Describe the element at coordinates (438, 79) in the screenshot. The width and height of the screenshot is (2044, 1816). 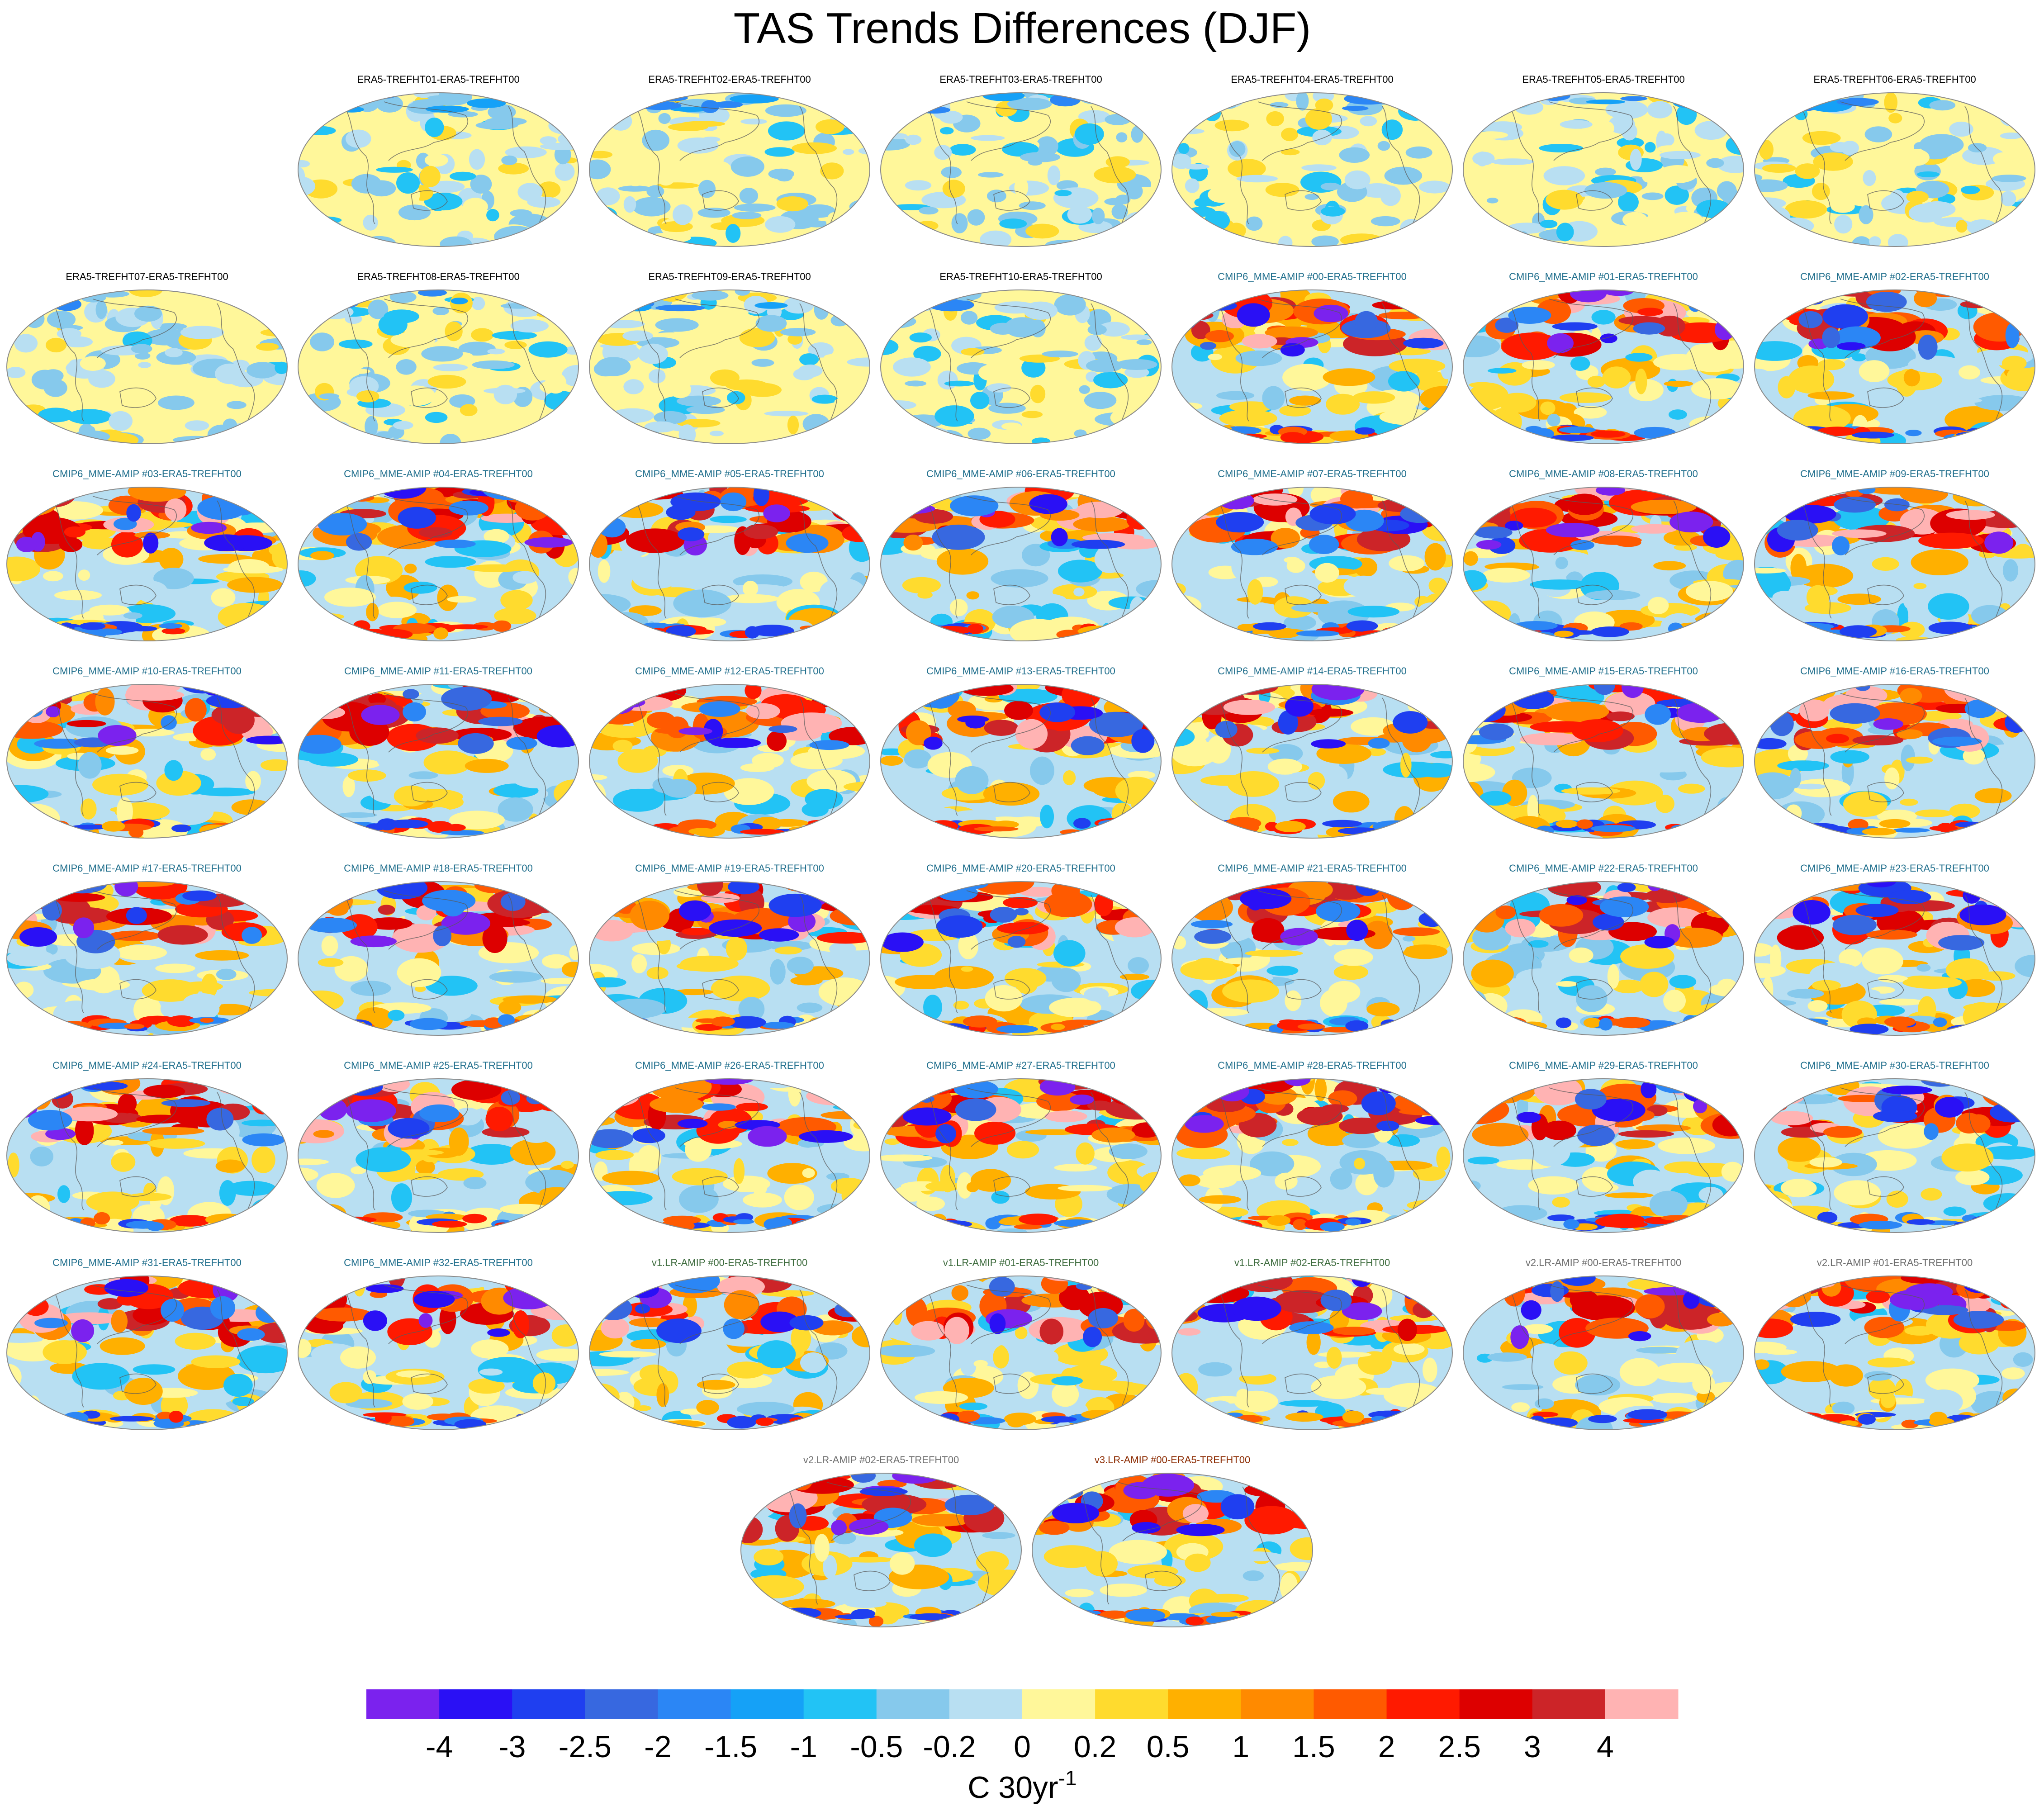
I see `panel-title: ERA5-TREFHT01-ERA5-TREFHT00` at that location.